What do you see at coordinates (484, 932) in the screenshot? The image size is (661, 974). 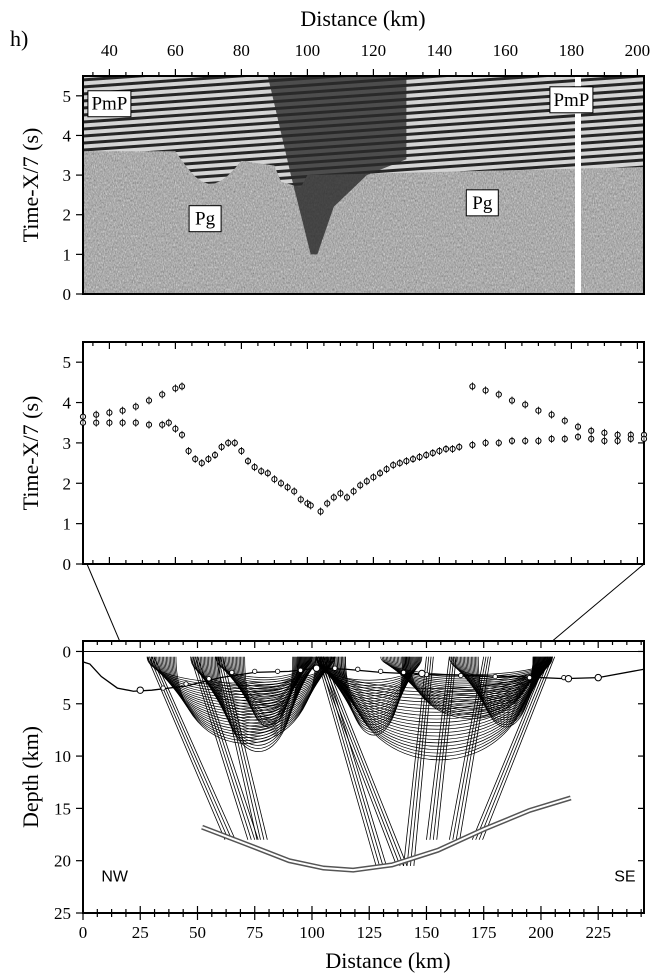 I see `x-tick-label: 175` at bounding box center [484, 932].